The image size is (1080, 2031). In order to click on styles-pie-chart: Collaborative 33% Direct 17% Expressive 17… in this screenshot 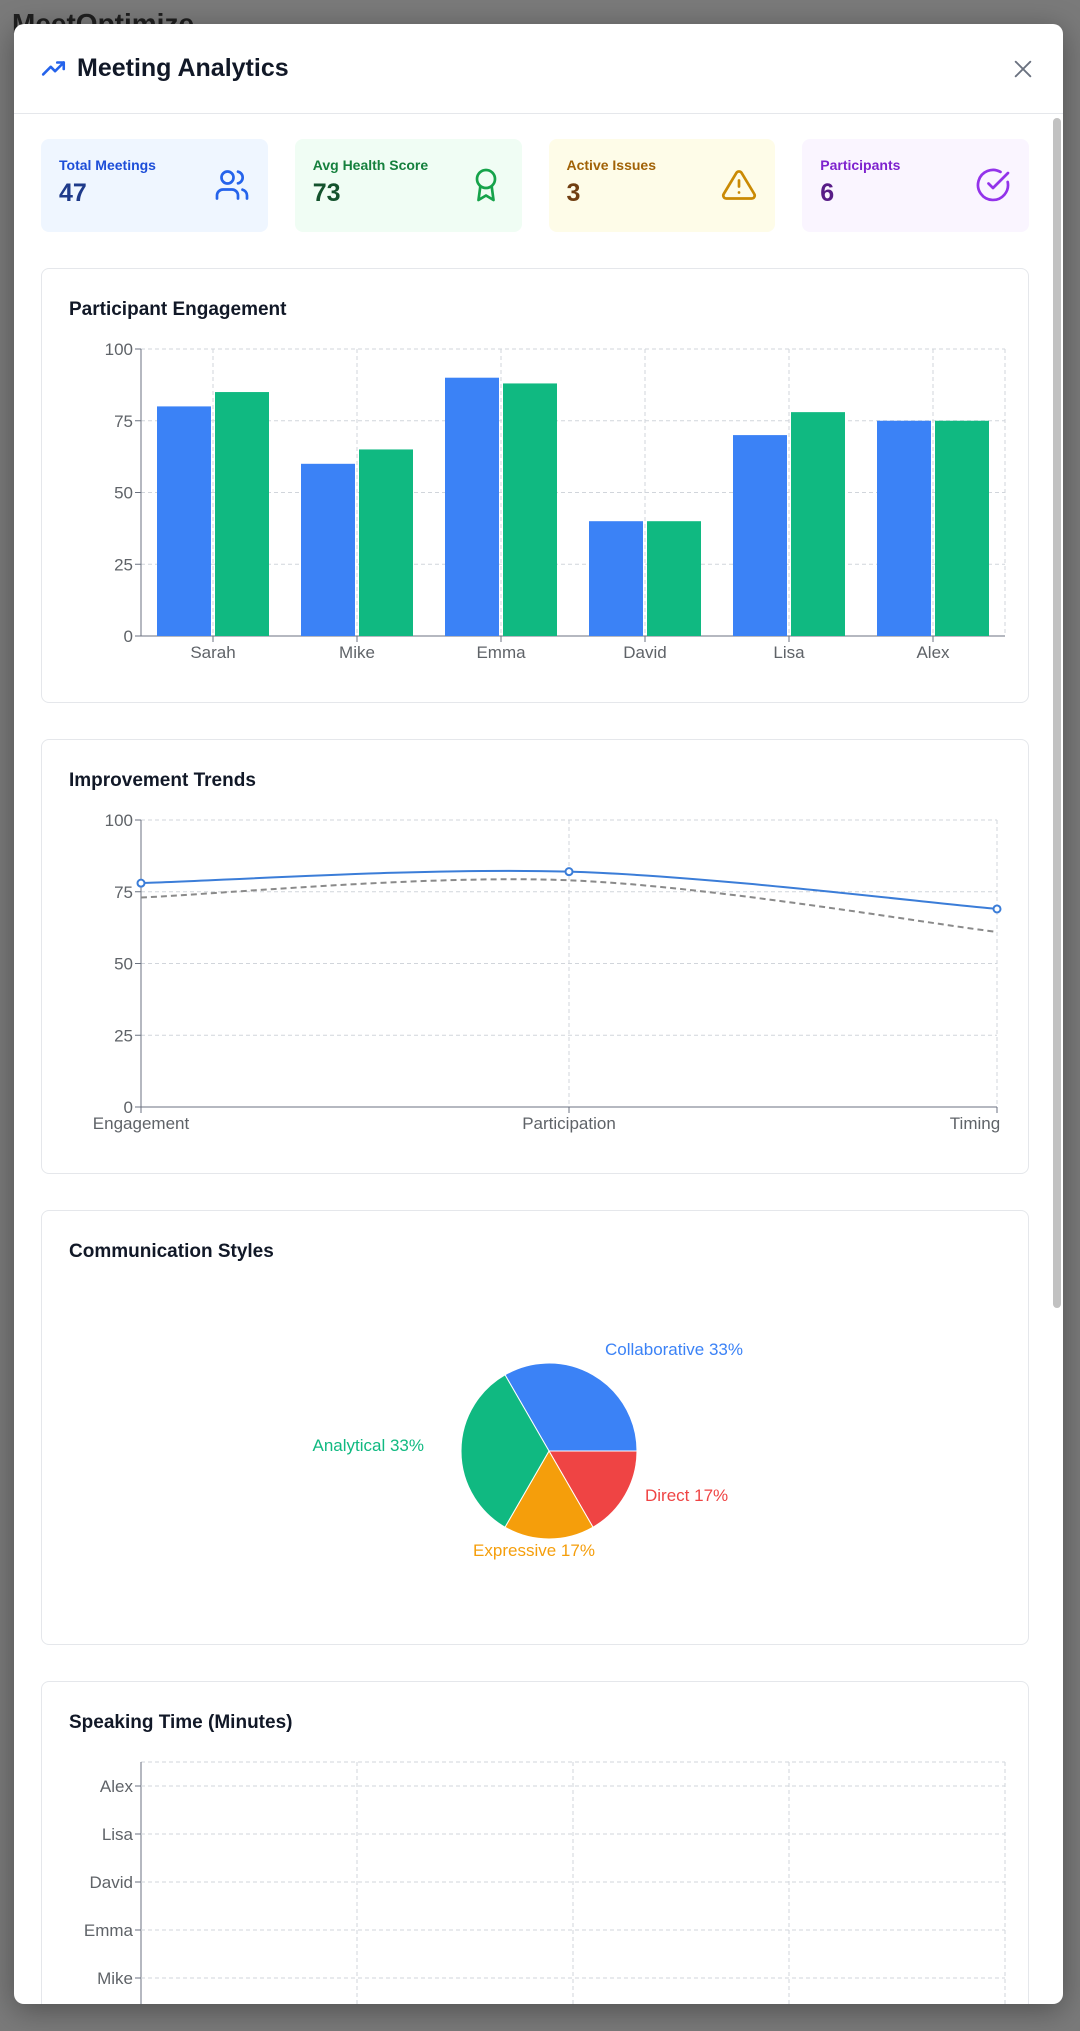, I will do `click(527, 1450)`.